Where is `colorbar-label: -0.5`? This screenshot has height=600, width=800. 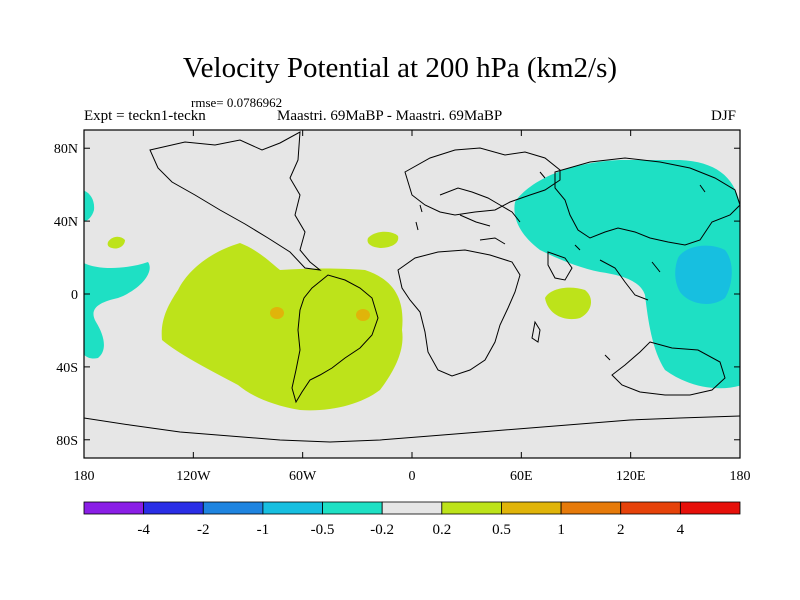
colorbar-label: -0.5 is located at coordinates (323, 530).